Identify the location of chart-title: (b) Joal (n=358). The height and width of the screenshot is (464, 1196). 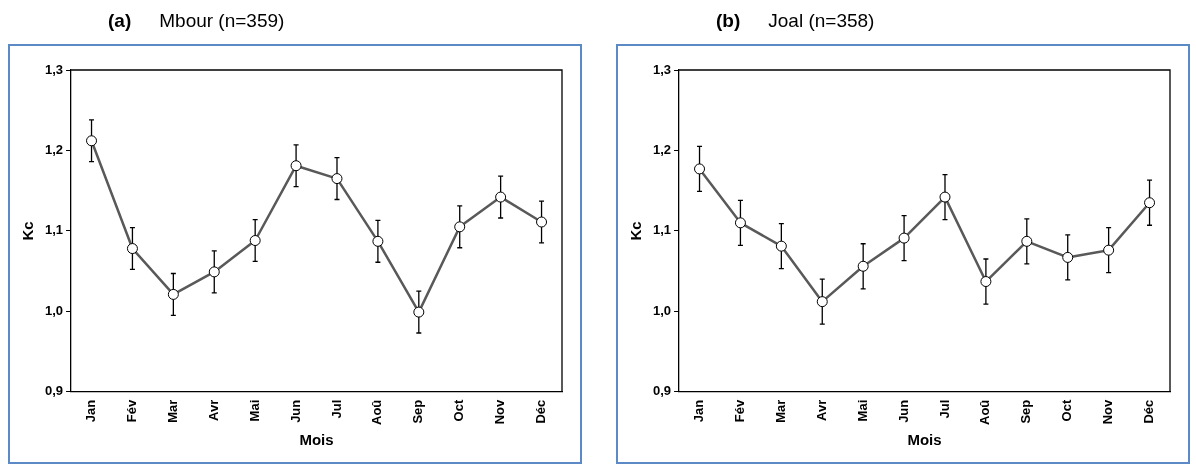
(795, 20).